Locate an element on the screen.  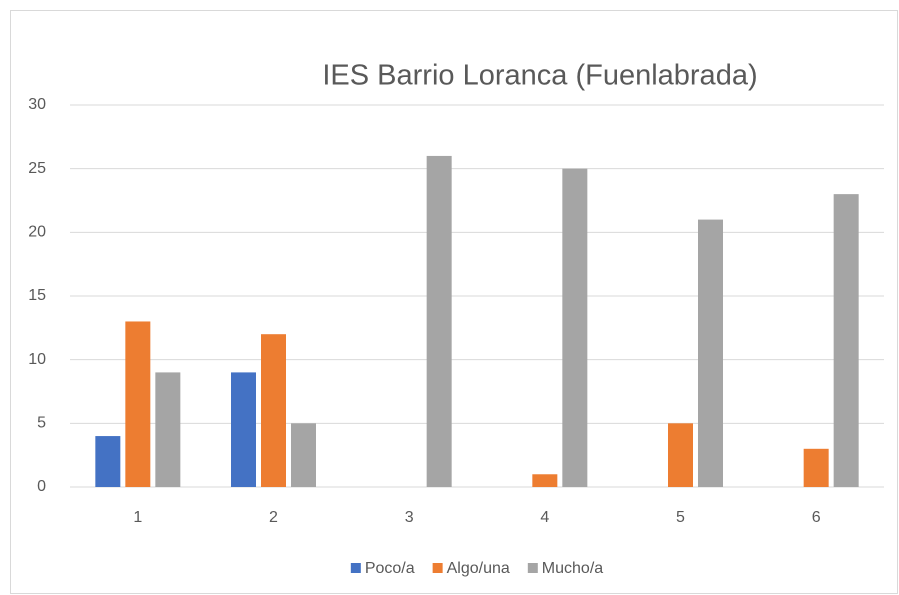
legend-label: Mucho/a is located at coordinates (572, 568).